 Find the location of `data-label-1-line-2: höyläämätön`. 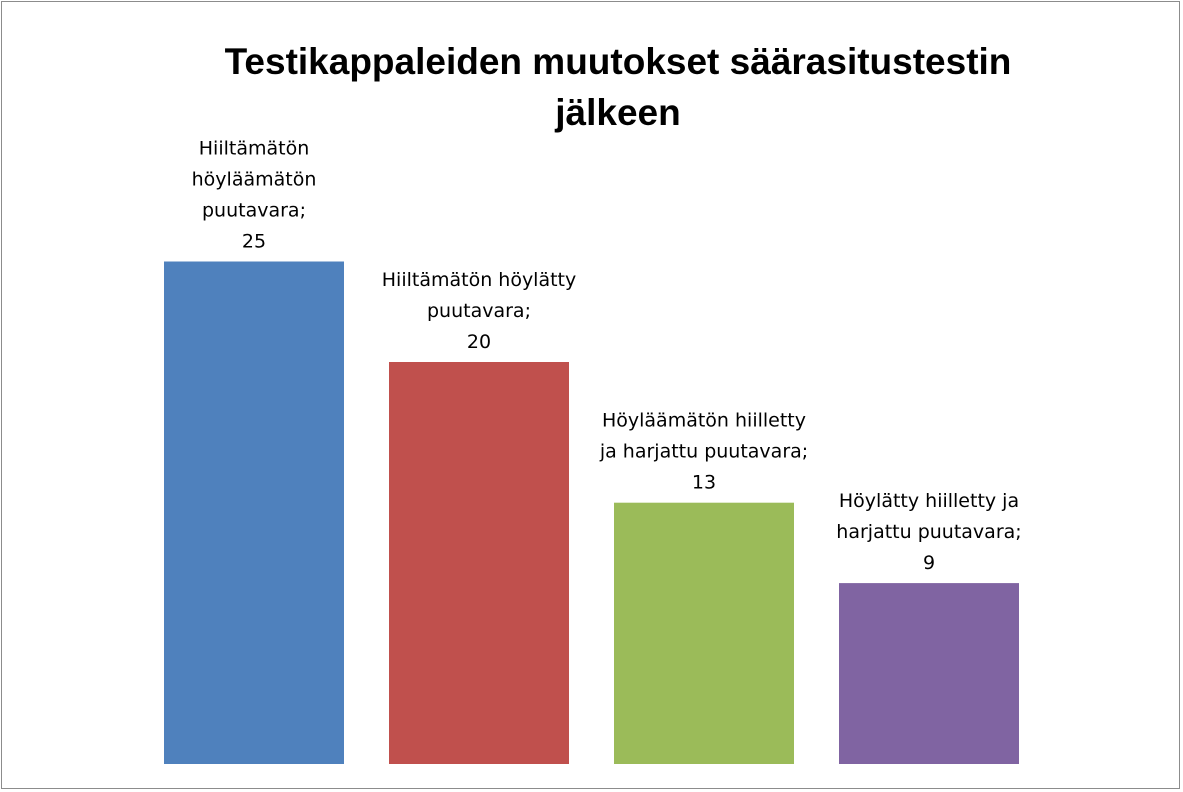

data-label-1-line-2: höyläämätön is located at coordinates (254, 180).